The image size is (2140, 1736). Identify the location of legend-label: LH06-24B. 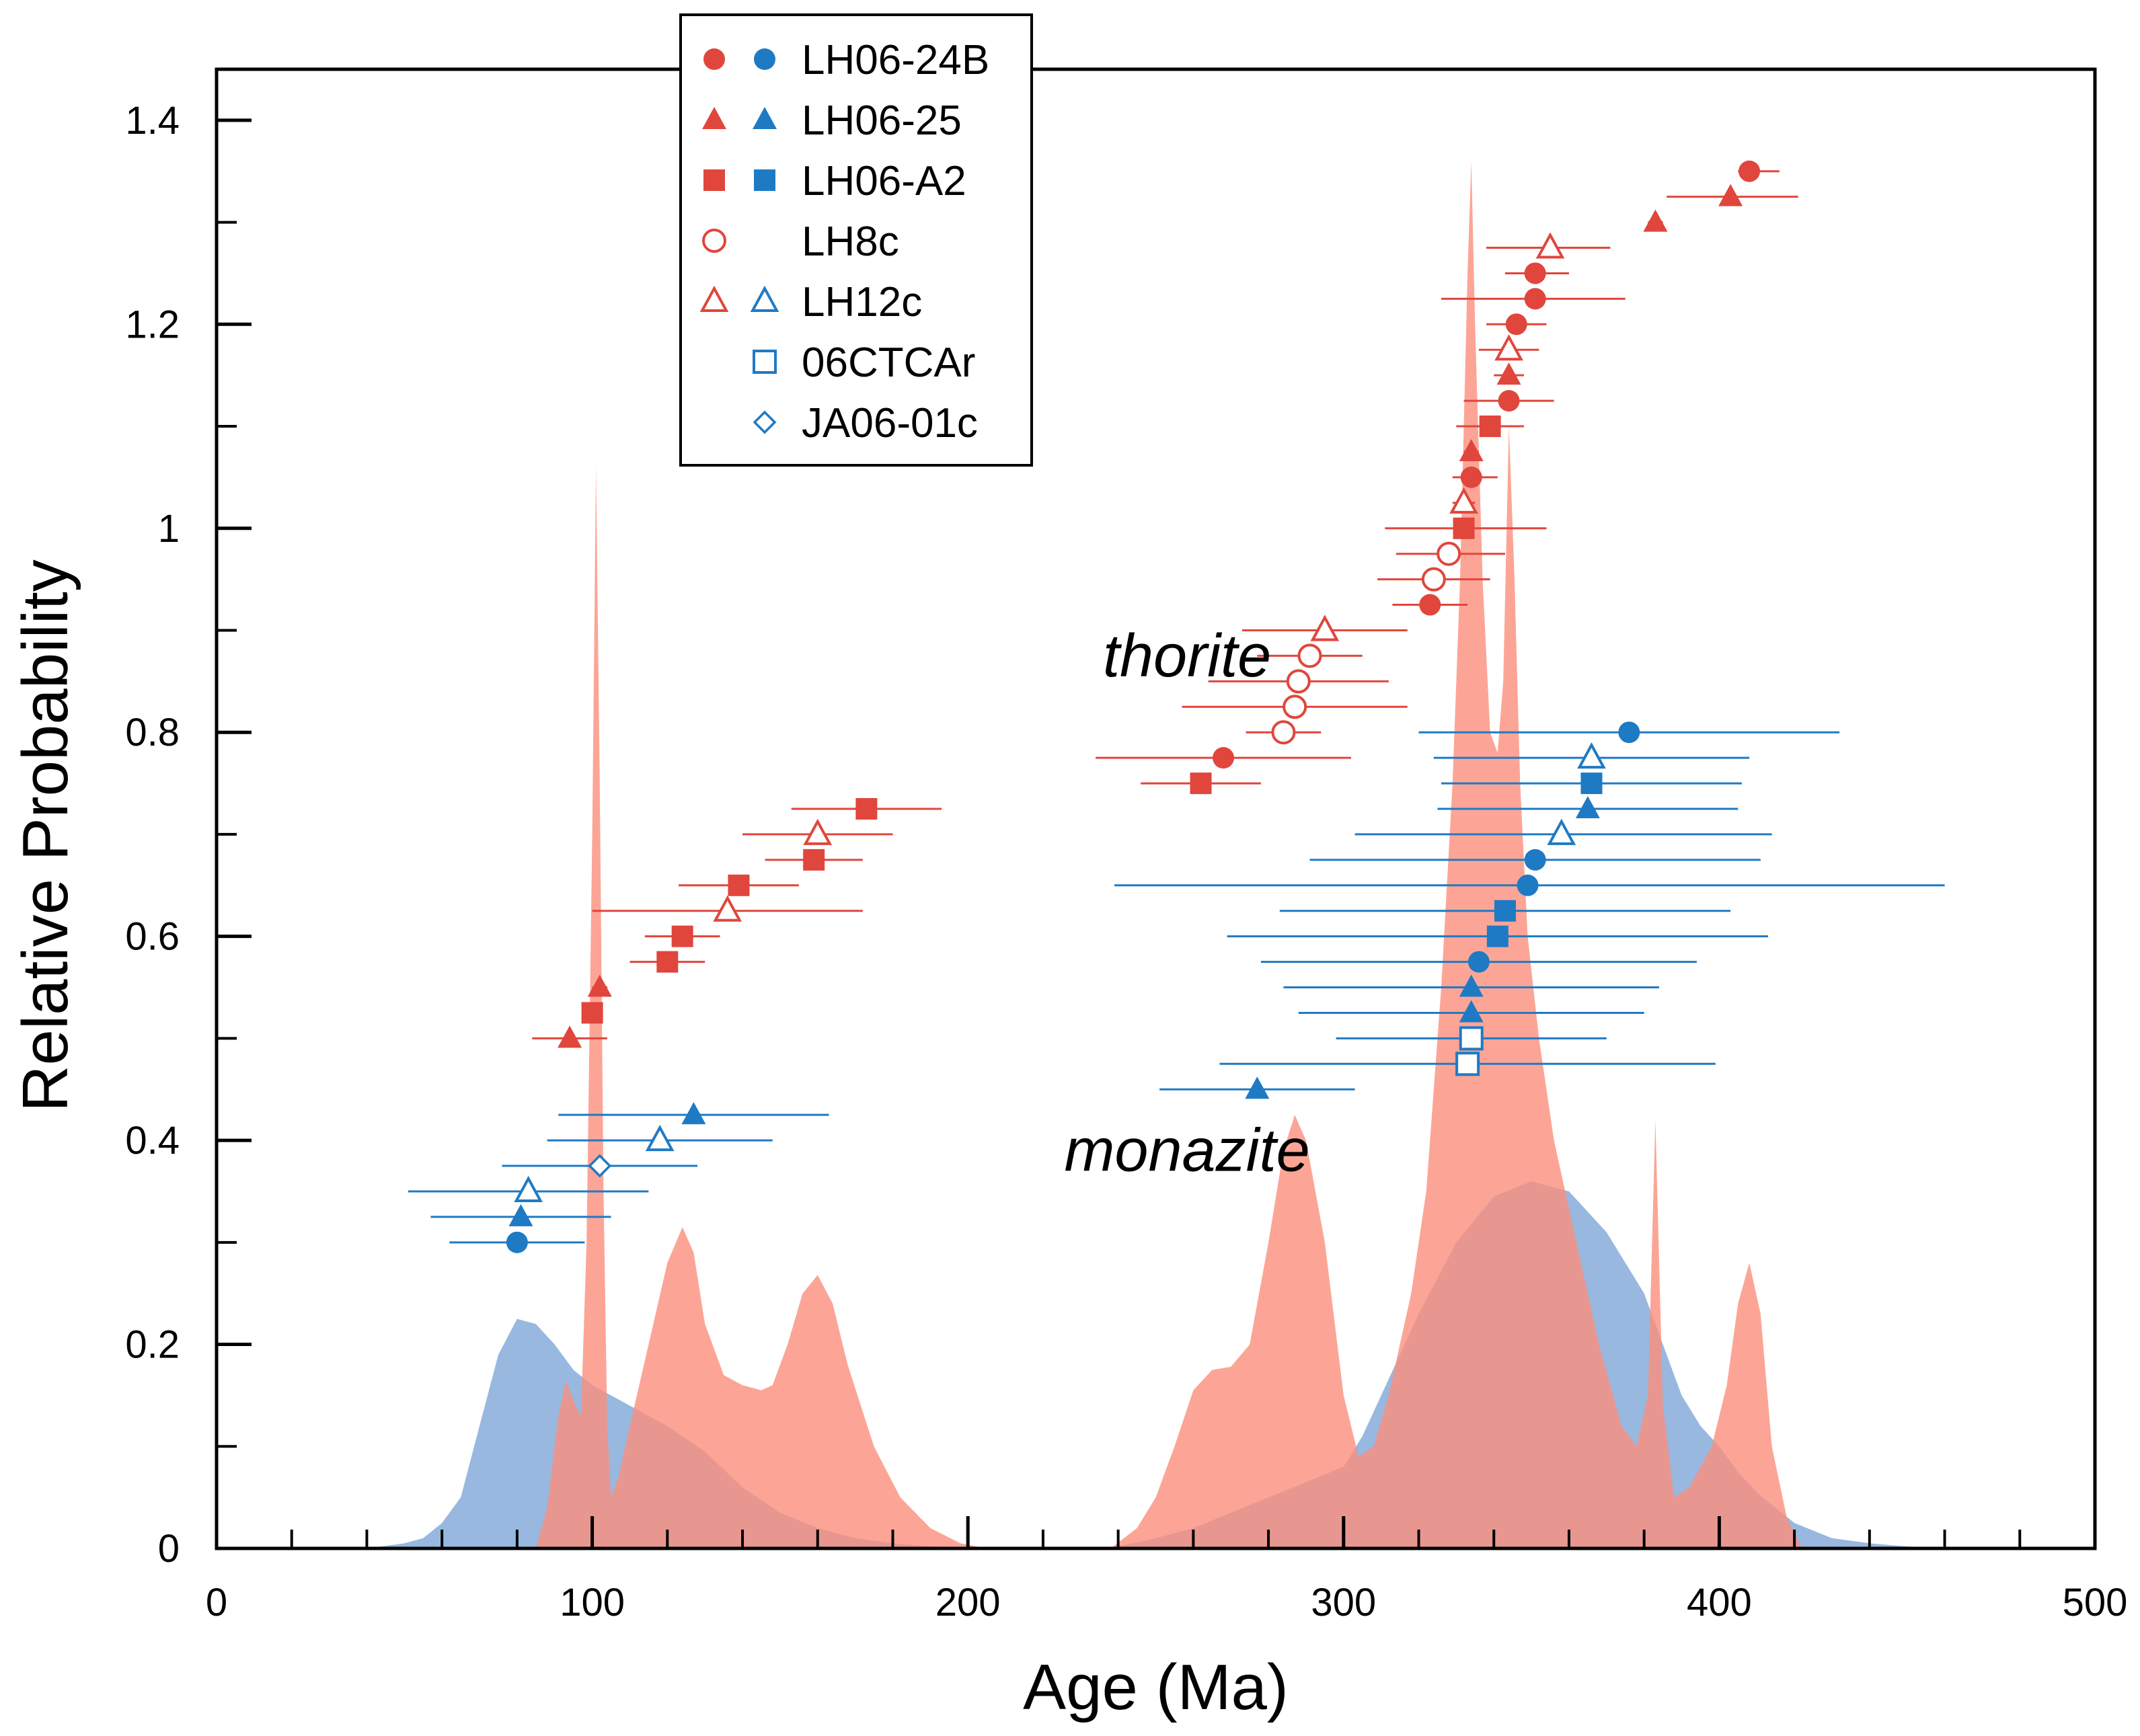
(896, 60).